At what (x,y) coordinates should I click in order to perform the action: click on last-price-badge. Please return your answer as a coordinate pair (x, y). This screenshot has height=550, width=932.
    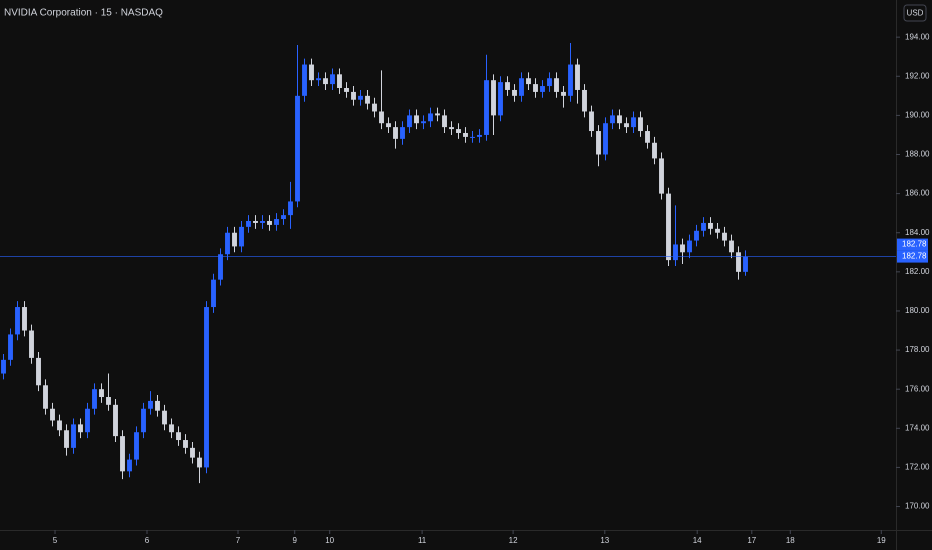
    Looking at the image, I should click on (912, 256).